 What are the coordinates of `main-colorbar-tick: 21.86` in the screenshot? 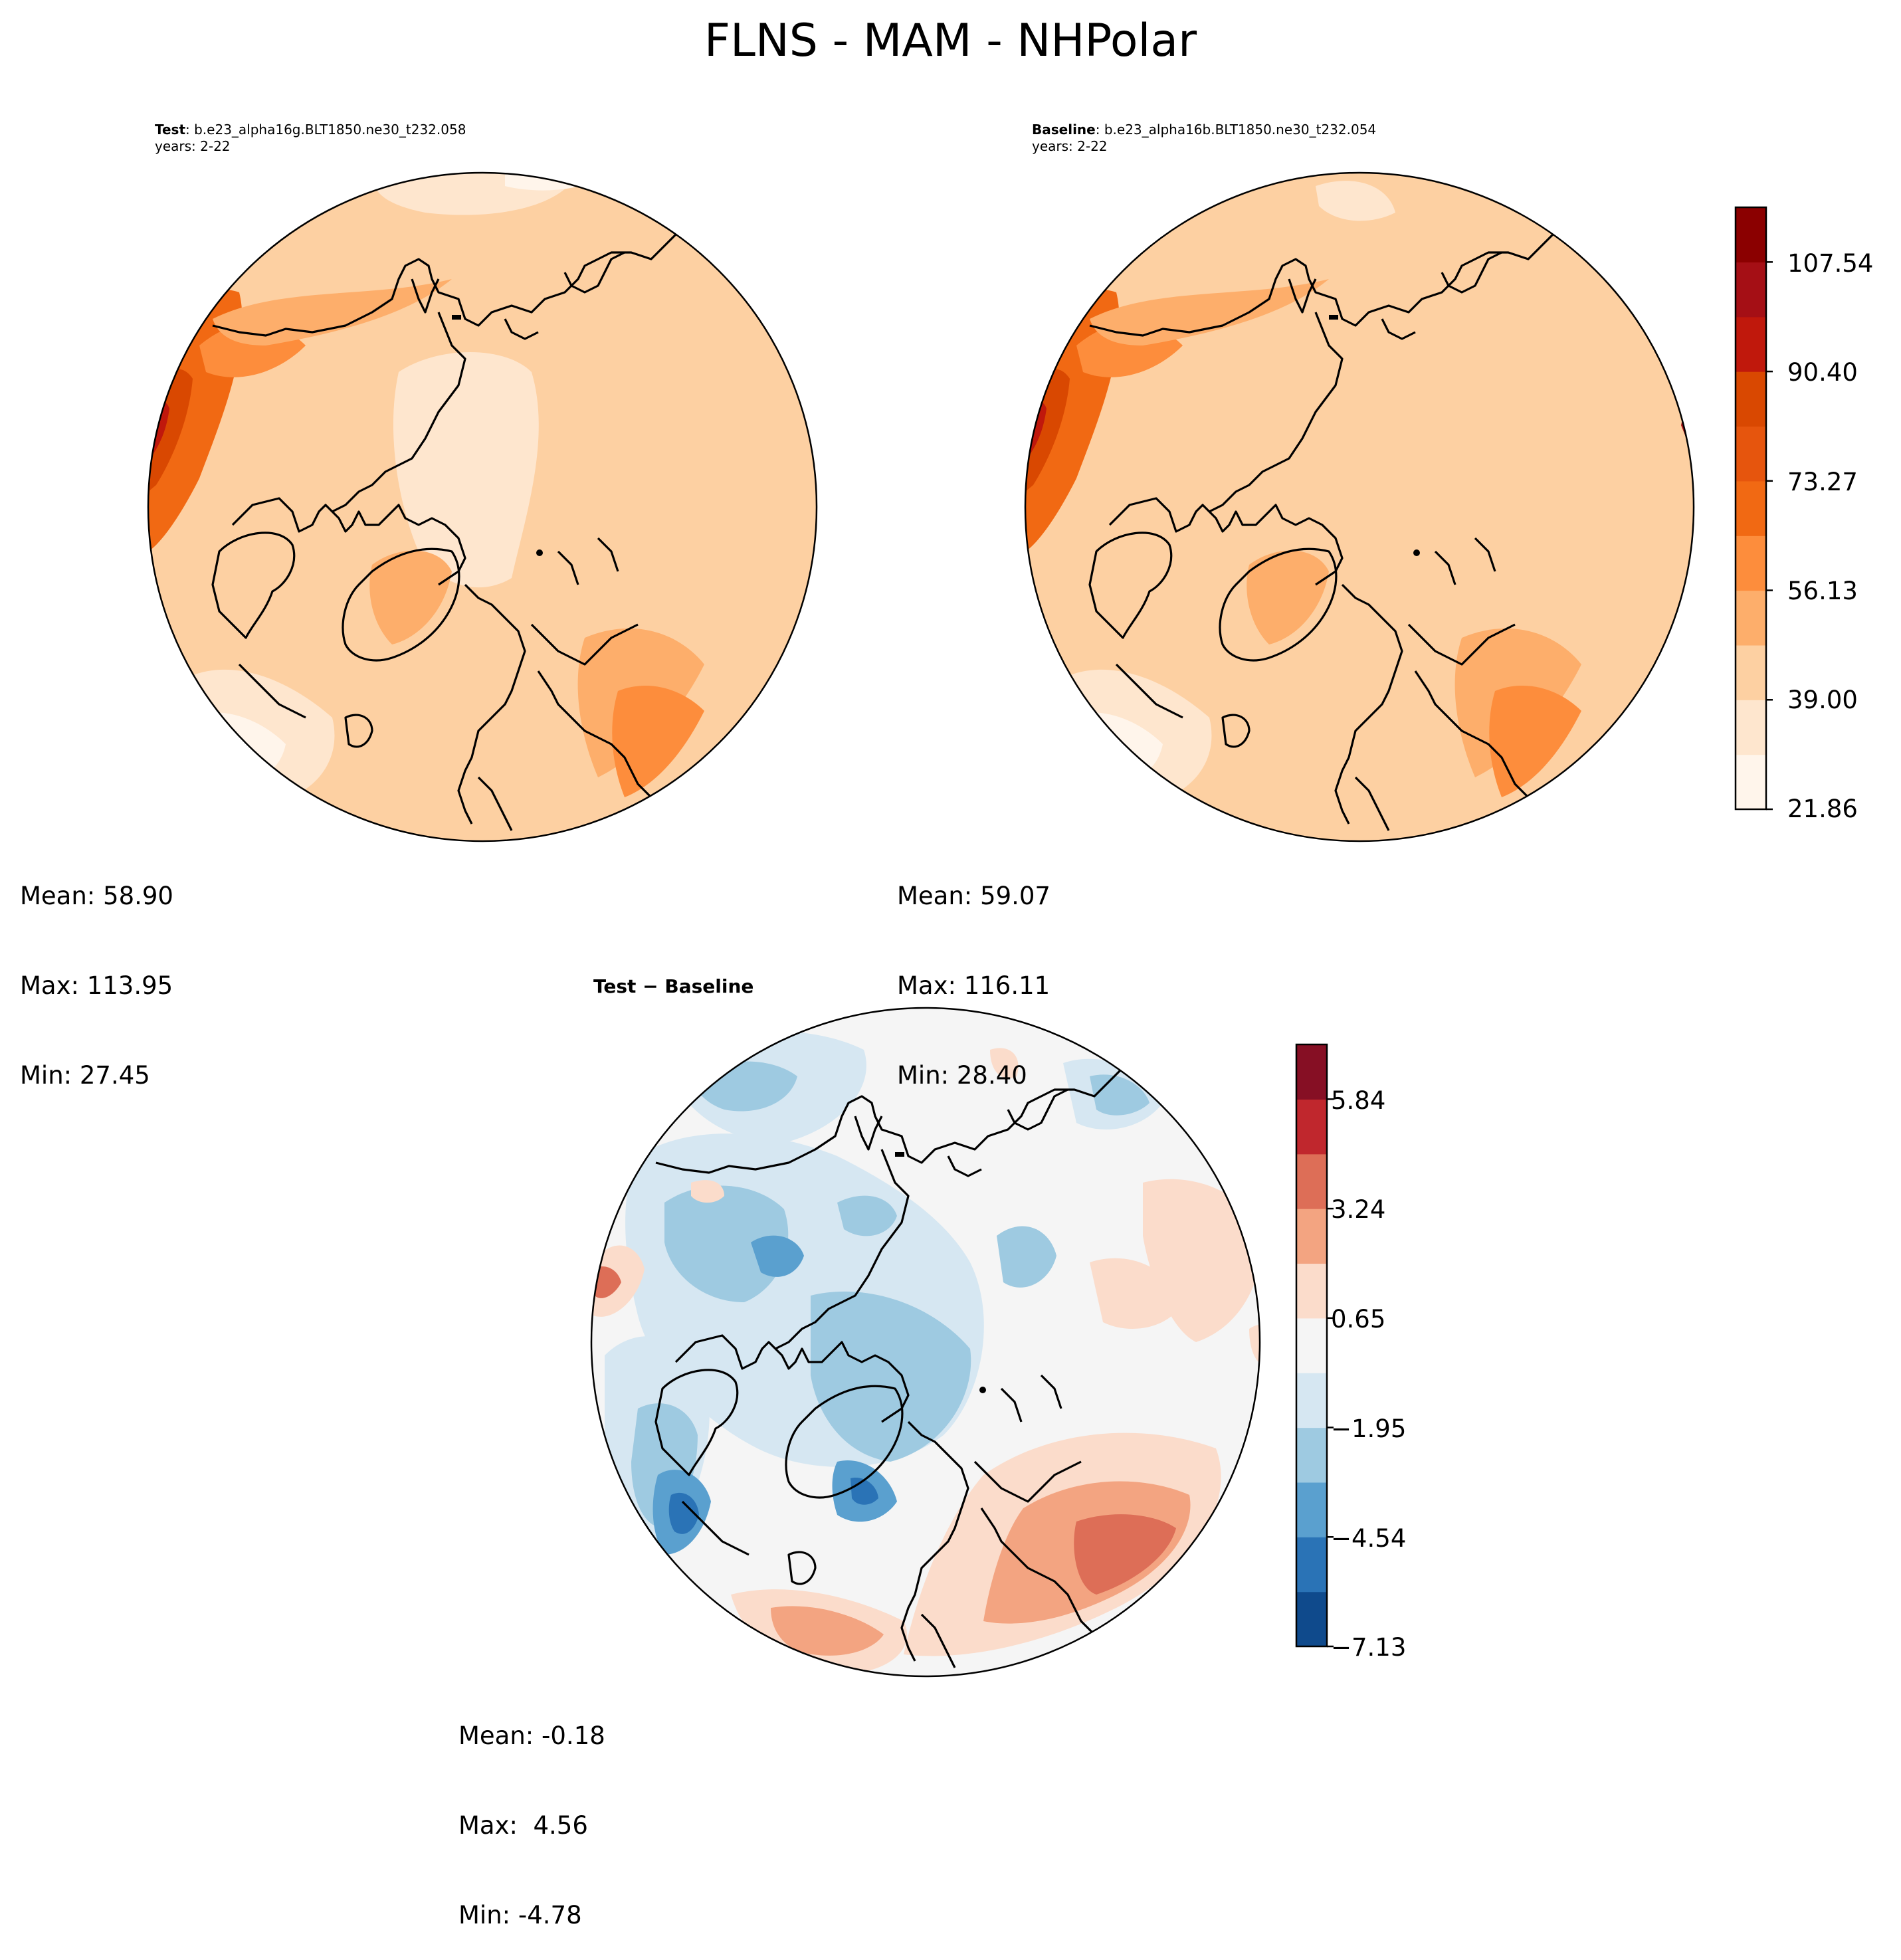 It's located at (1822, 809).